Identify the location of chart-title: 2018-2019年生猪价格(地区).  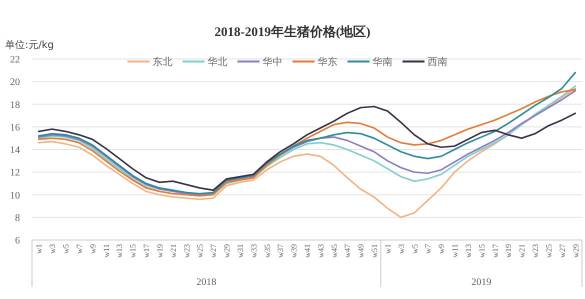
(292, 31).